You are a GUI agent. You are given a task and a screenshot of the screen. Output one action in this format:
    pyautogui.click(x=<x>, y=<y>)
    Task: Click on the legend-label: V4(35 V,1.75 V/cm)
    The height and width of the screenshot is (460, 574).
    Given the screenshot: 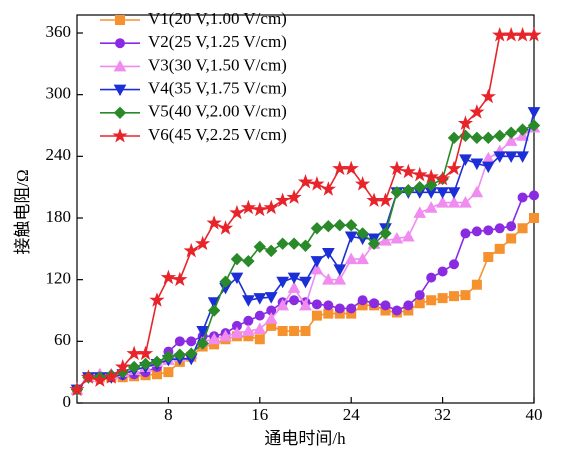 What is the action you would take?
    pyautogui.click(x=217, y=88)
    